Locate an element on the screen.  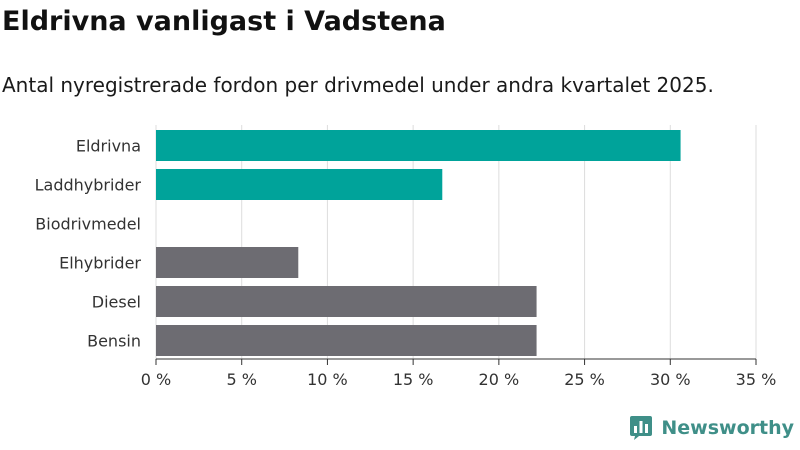
category-label: Laddhybrider is located at coordinates (88, 185).